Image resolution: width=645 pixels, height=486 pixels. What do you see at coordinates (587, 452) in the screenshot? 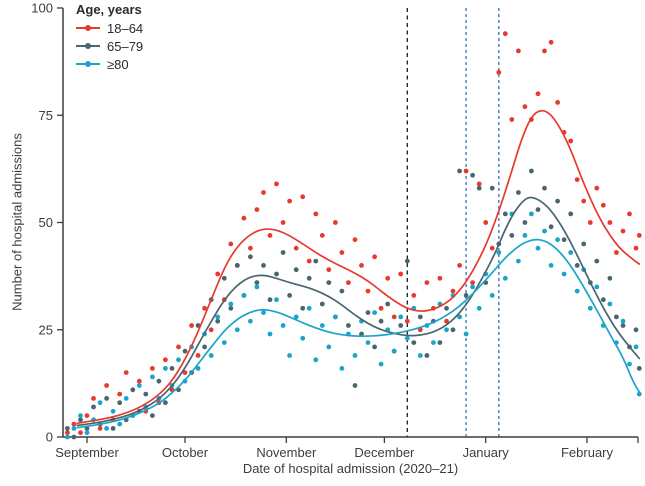
I see `x-tick-label: February` at bounding box center [587, 452].